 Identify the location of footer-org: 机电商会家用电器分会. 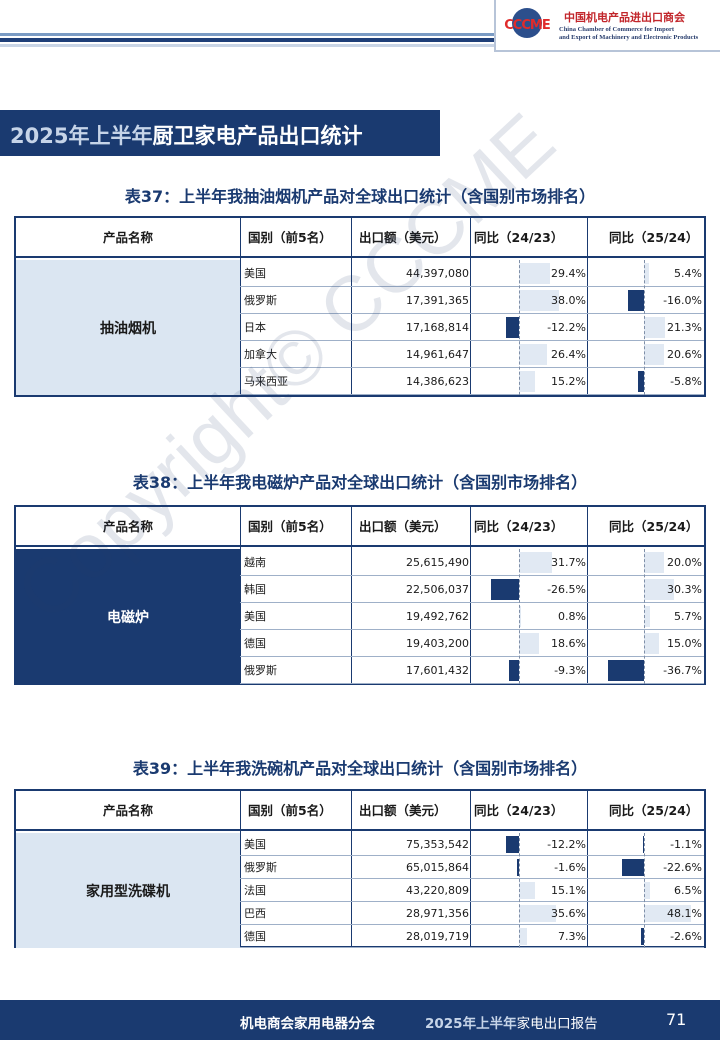
(307, 1024).